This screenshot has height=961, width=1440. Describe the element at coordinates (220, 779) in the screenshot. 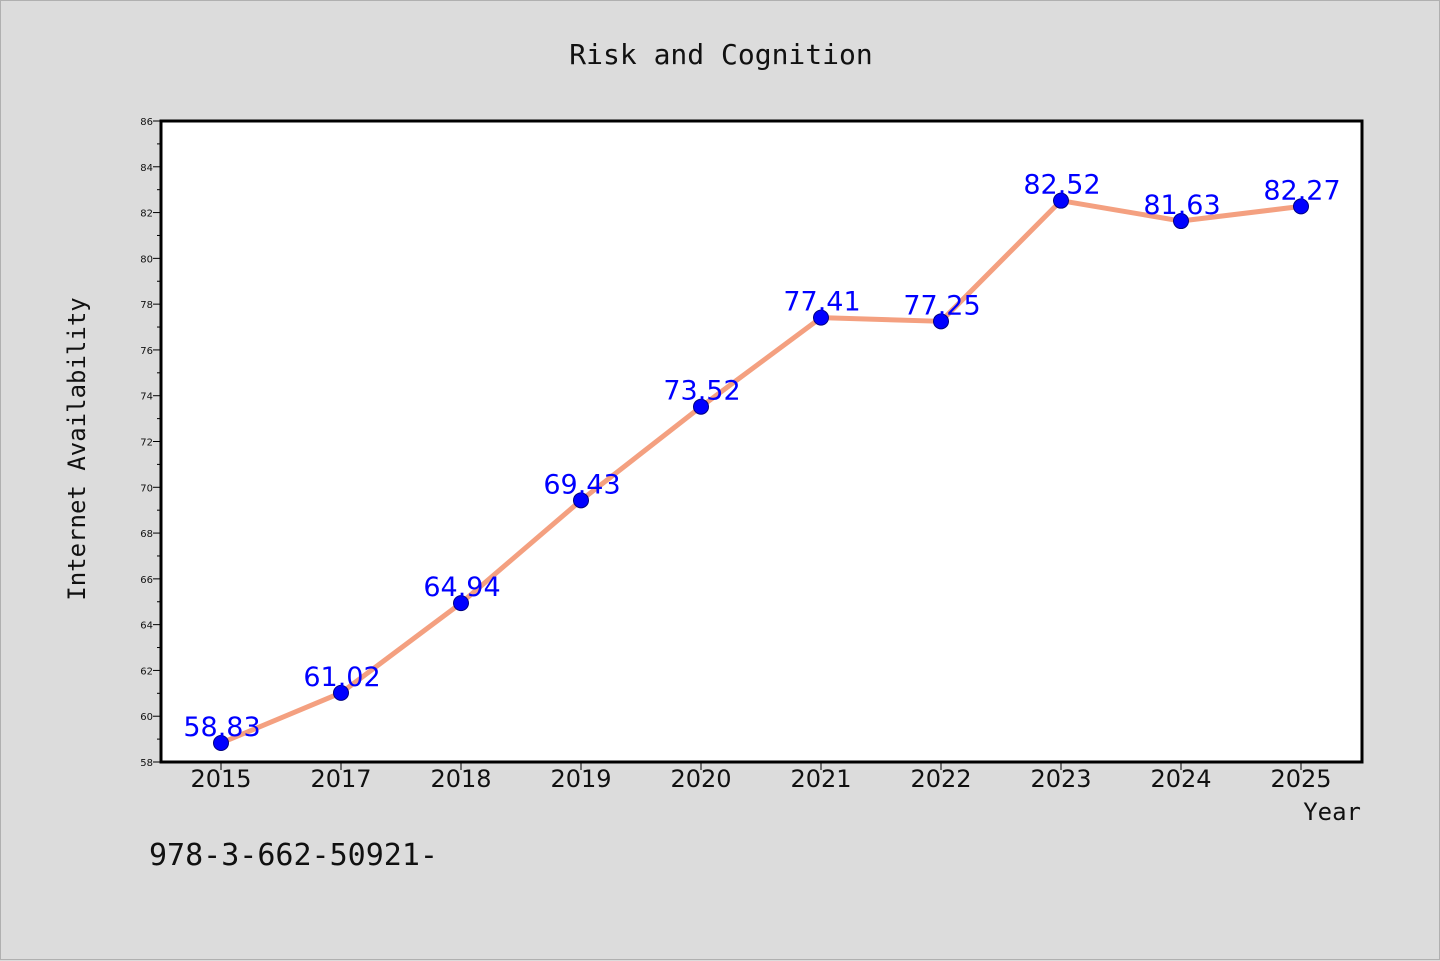

I see `x-tick-label: 2015` at that location.